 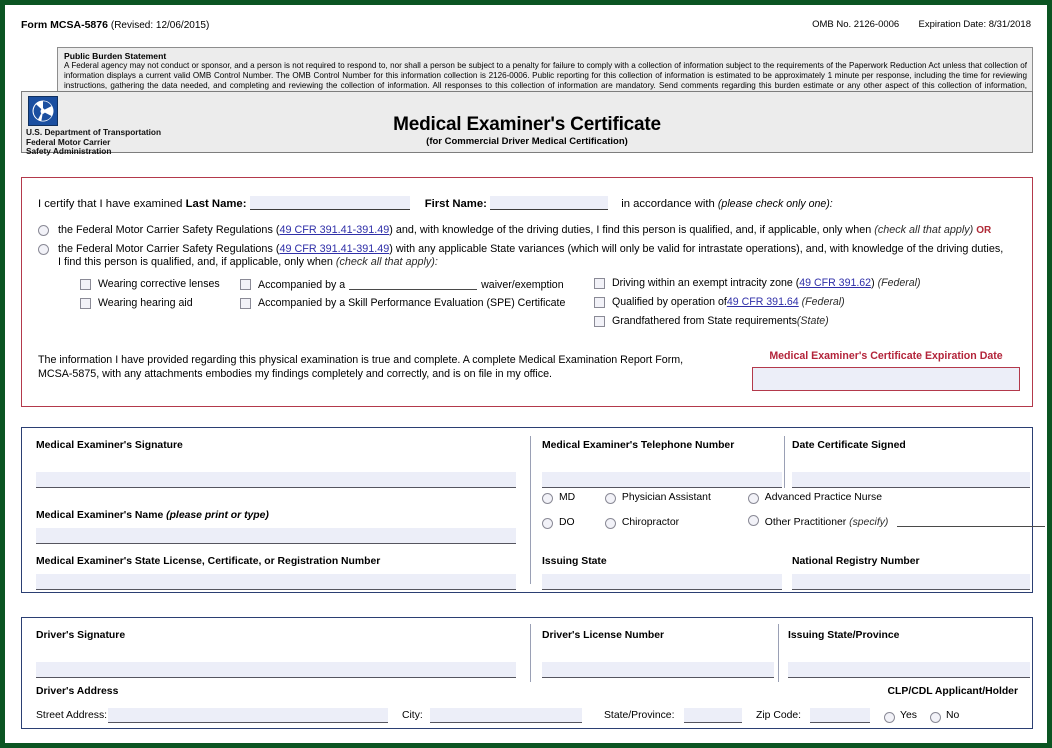 I want to click on checkbox-row: Accompanied by a waiver/exemption, so click(x=402, y=287).